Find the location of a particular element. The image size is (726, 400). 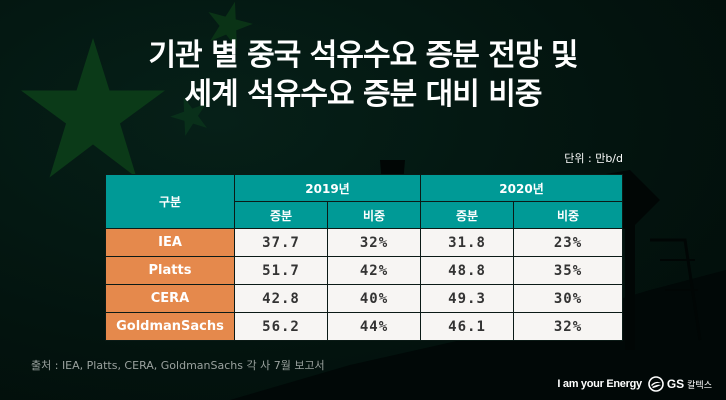

table-row: Platts 51.7 42% 48.8 35% is located at coordinates (364, 270).